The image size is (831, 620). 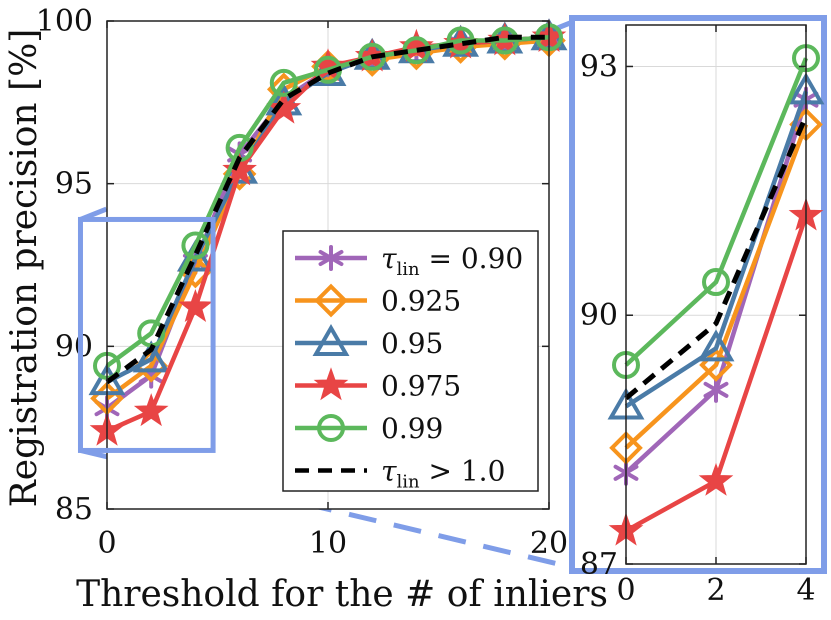 I want to click on legend-entry-0: τlin = 0.90, so click(x=409, y=261).